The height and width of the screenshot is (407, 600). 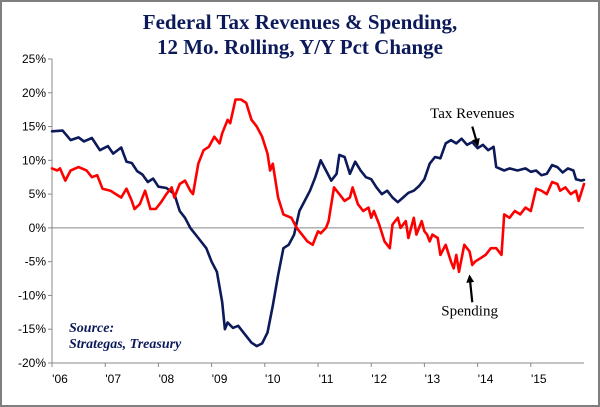 What do you see at coordinates (34, 59) in the screenshot?
I see `y-tick-label: 25%` at bounding box center [34, 59].